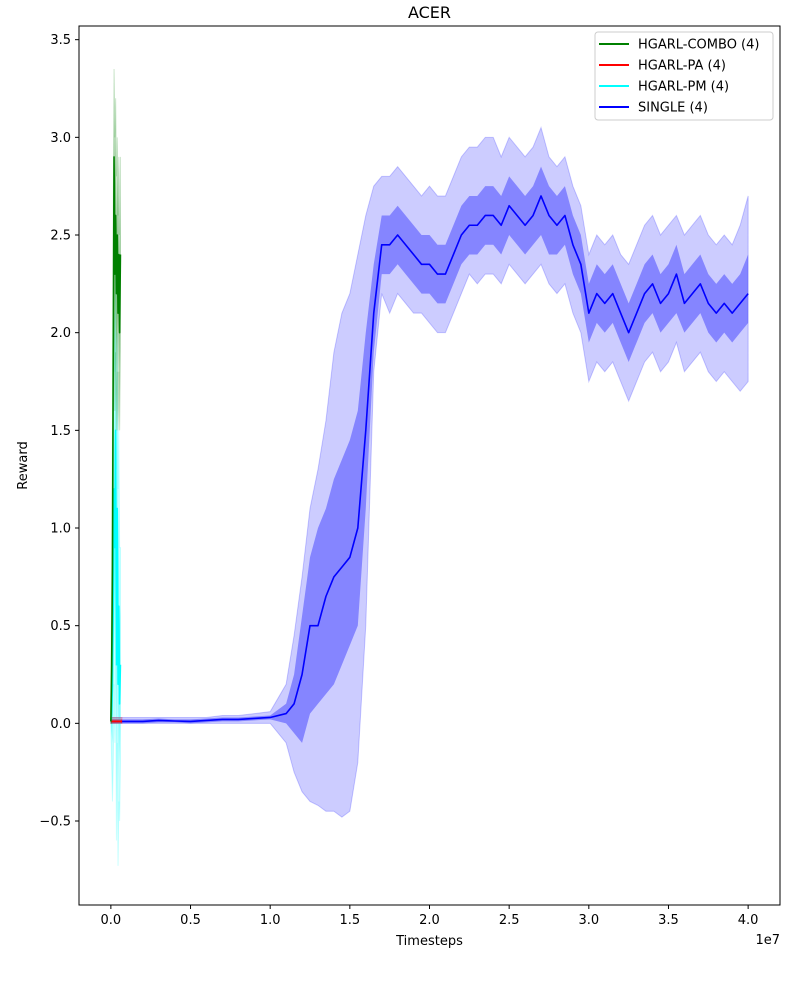 Image resolution: width=800 pixels, height=1000 pixels. I want to click on x-tick-label: 2.5, so click(509, 920).